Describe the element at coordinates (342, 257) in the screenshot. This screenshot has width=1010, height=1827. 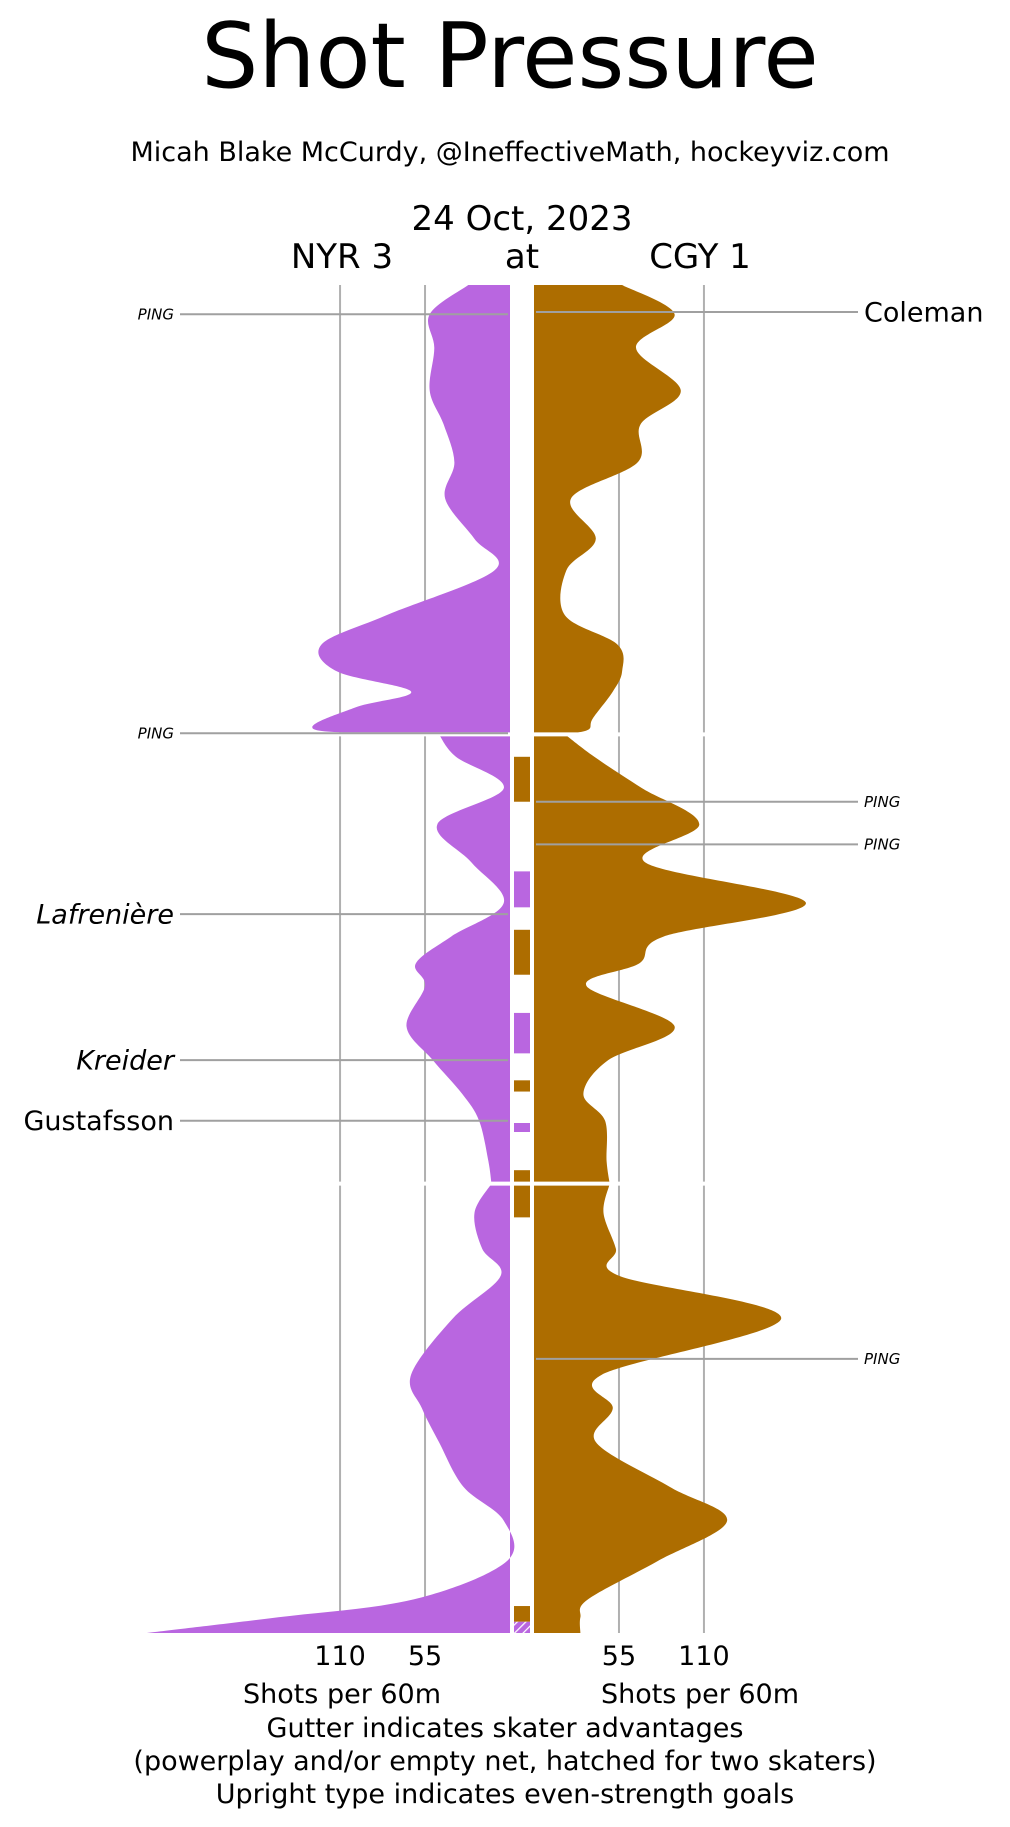
I see `away-team-label: NYR 3` at that location.